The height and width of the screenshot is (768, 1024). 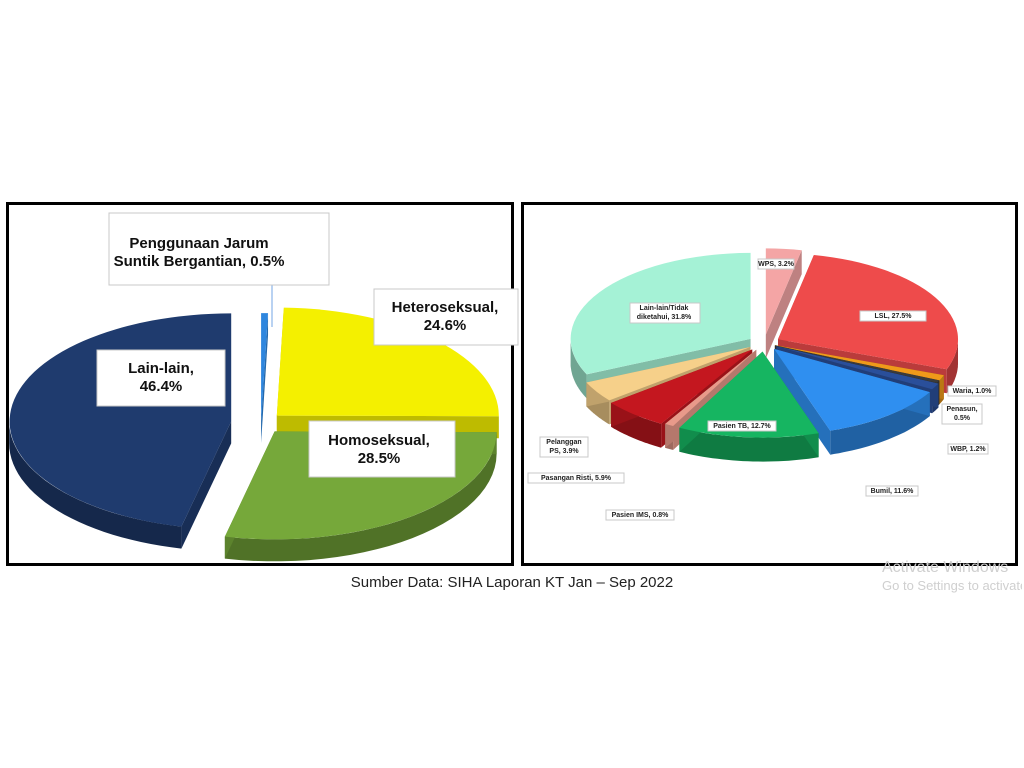 What do you see at coordinates (952, 585) in the screenshot?
I see `watermark-line-2: Go to Settings to activate Windows.` at bounding box center [952, 585].